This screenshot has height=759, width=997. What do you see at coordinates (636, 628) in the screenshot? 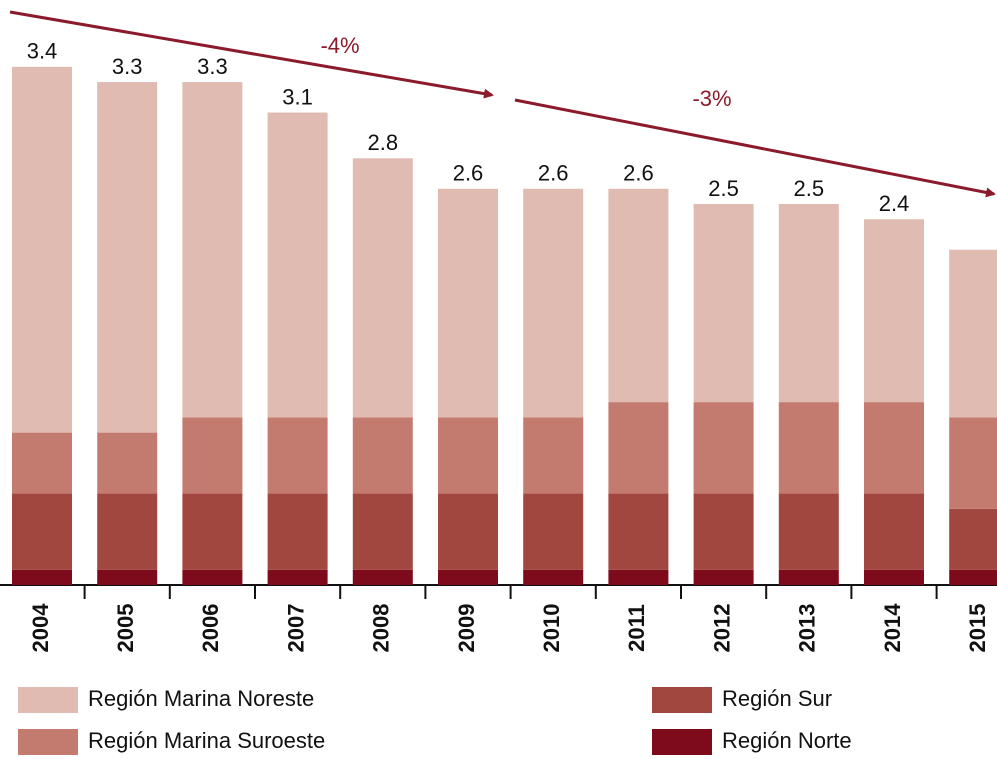
I see `x-tick-label: 2011` at bounding box center [636, 628].